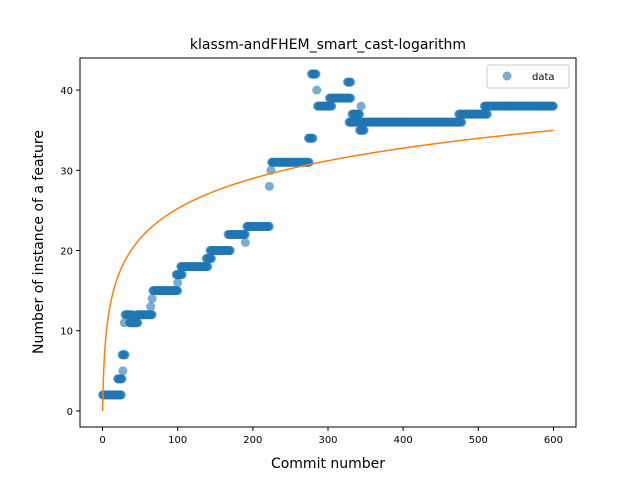  Describe the element at coordinates (66, 252) in the screenshot. I see `y-tick-label: 20` at that location.